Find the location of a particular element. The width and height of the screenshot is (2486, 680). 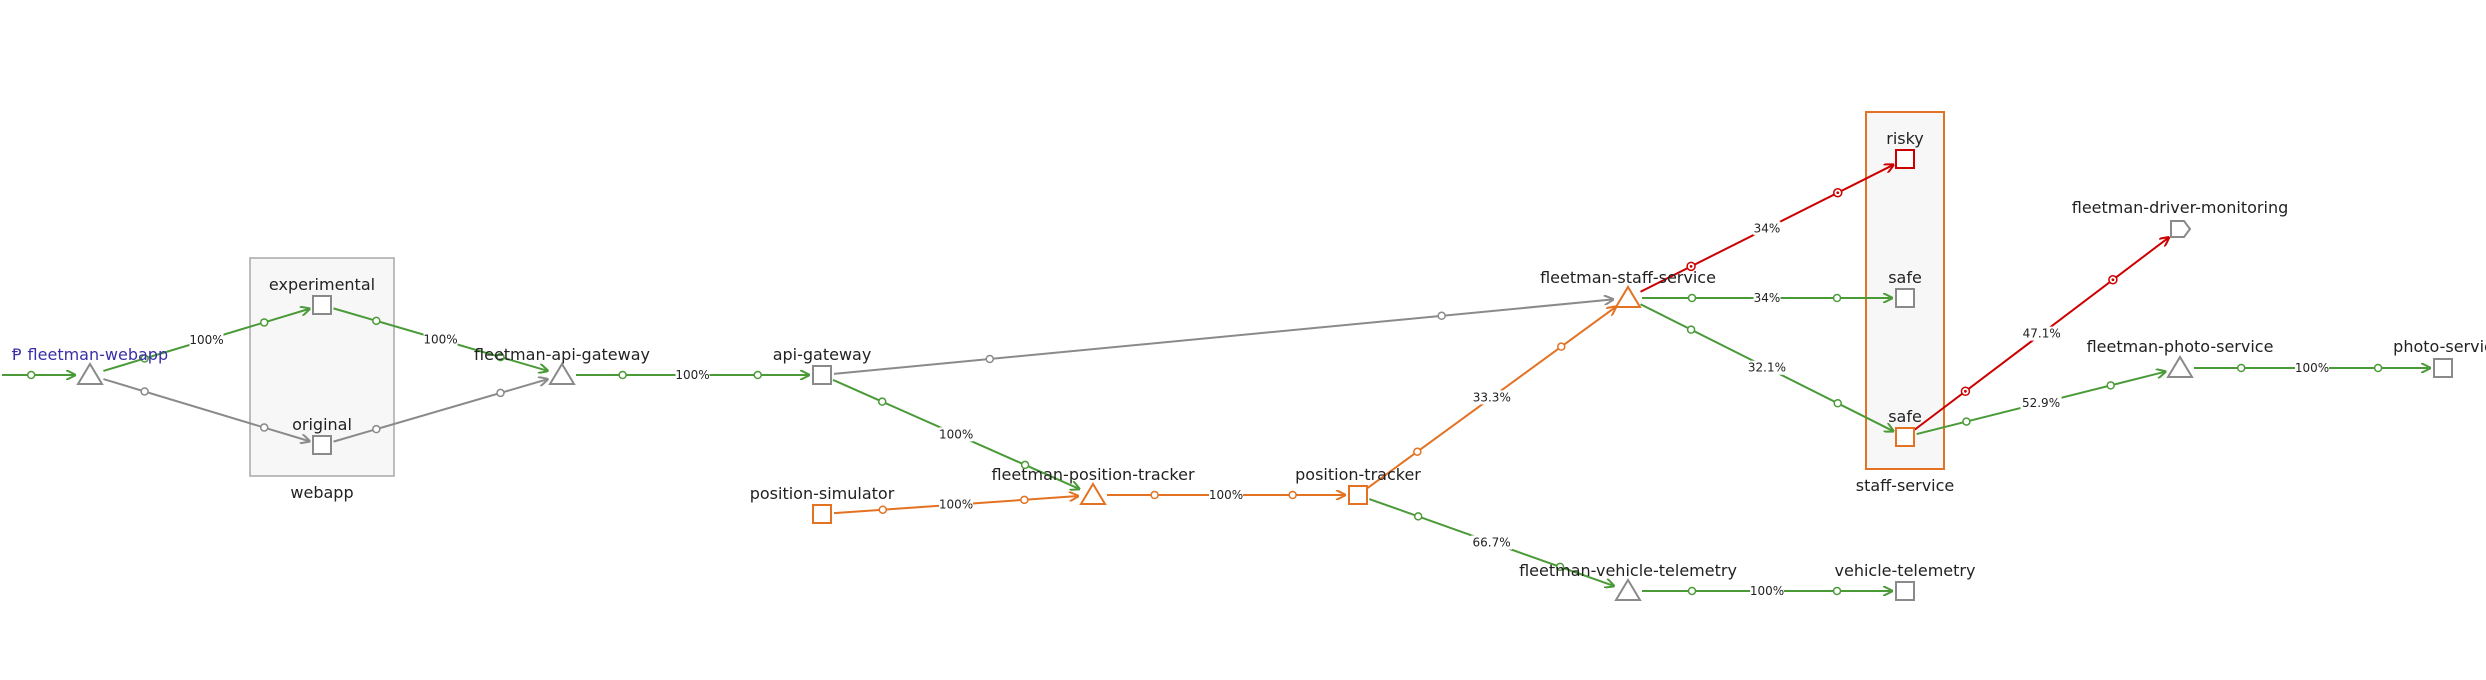

edge-entry-to-fleetman-webapp is located at coordinates (38, 375).